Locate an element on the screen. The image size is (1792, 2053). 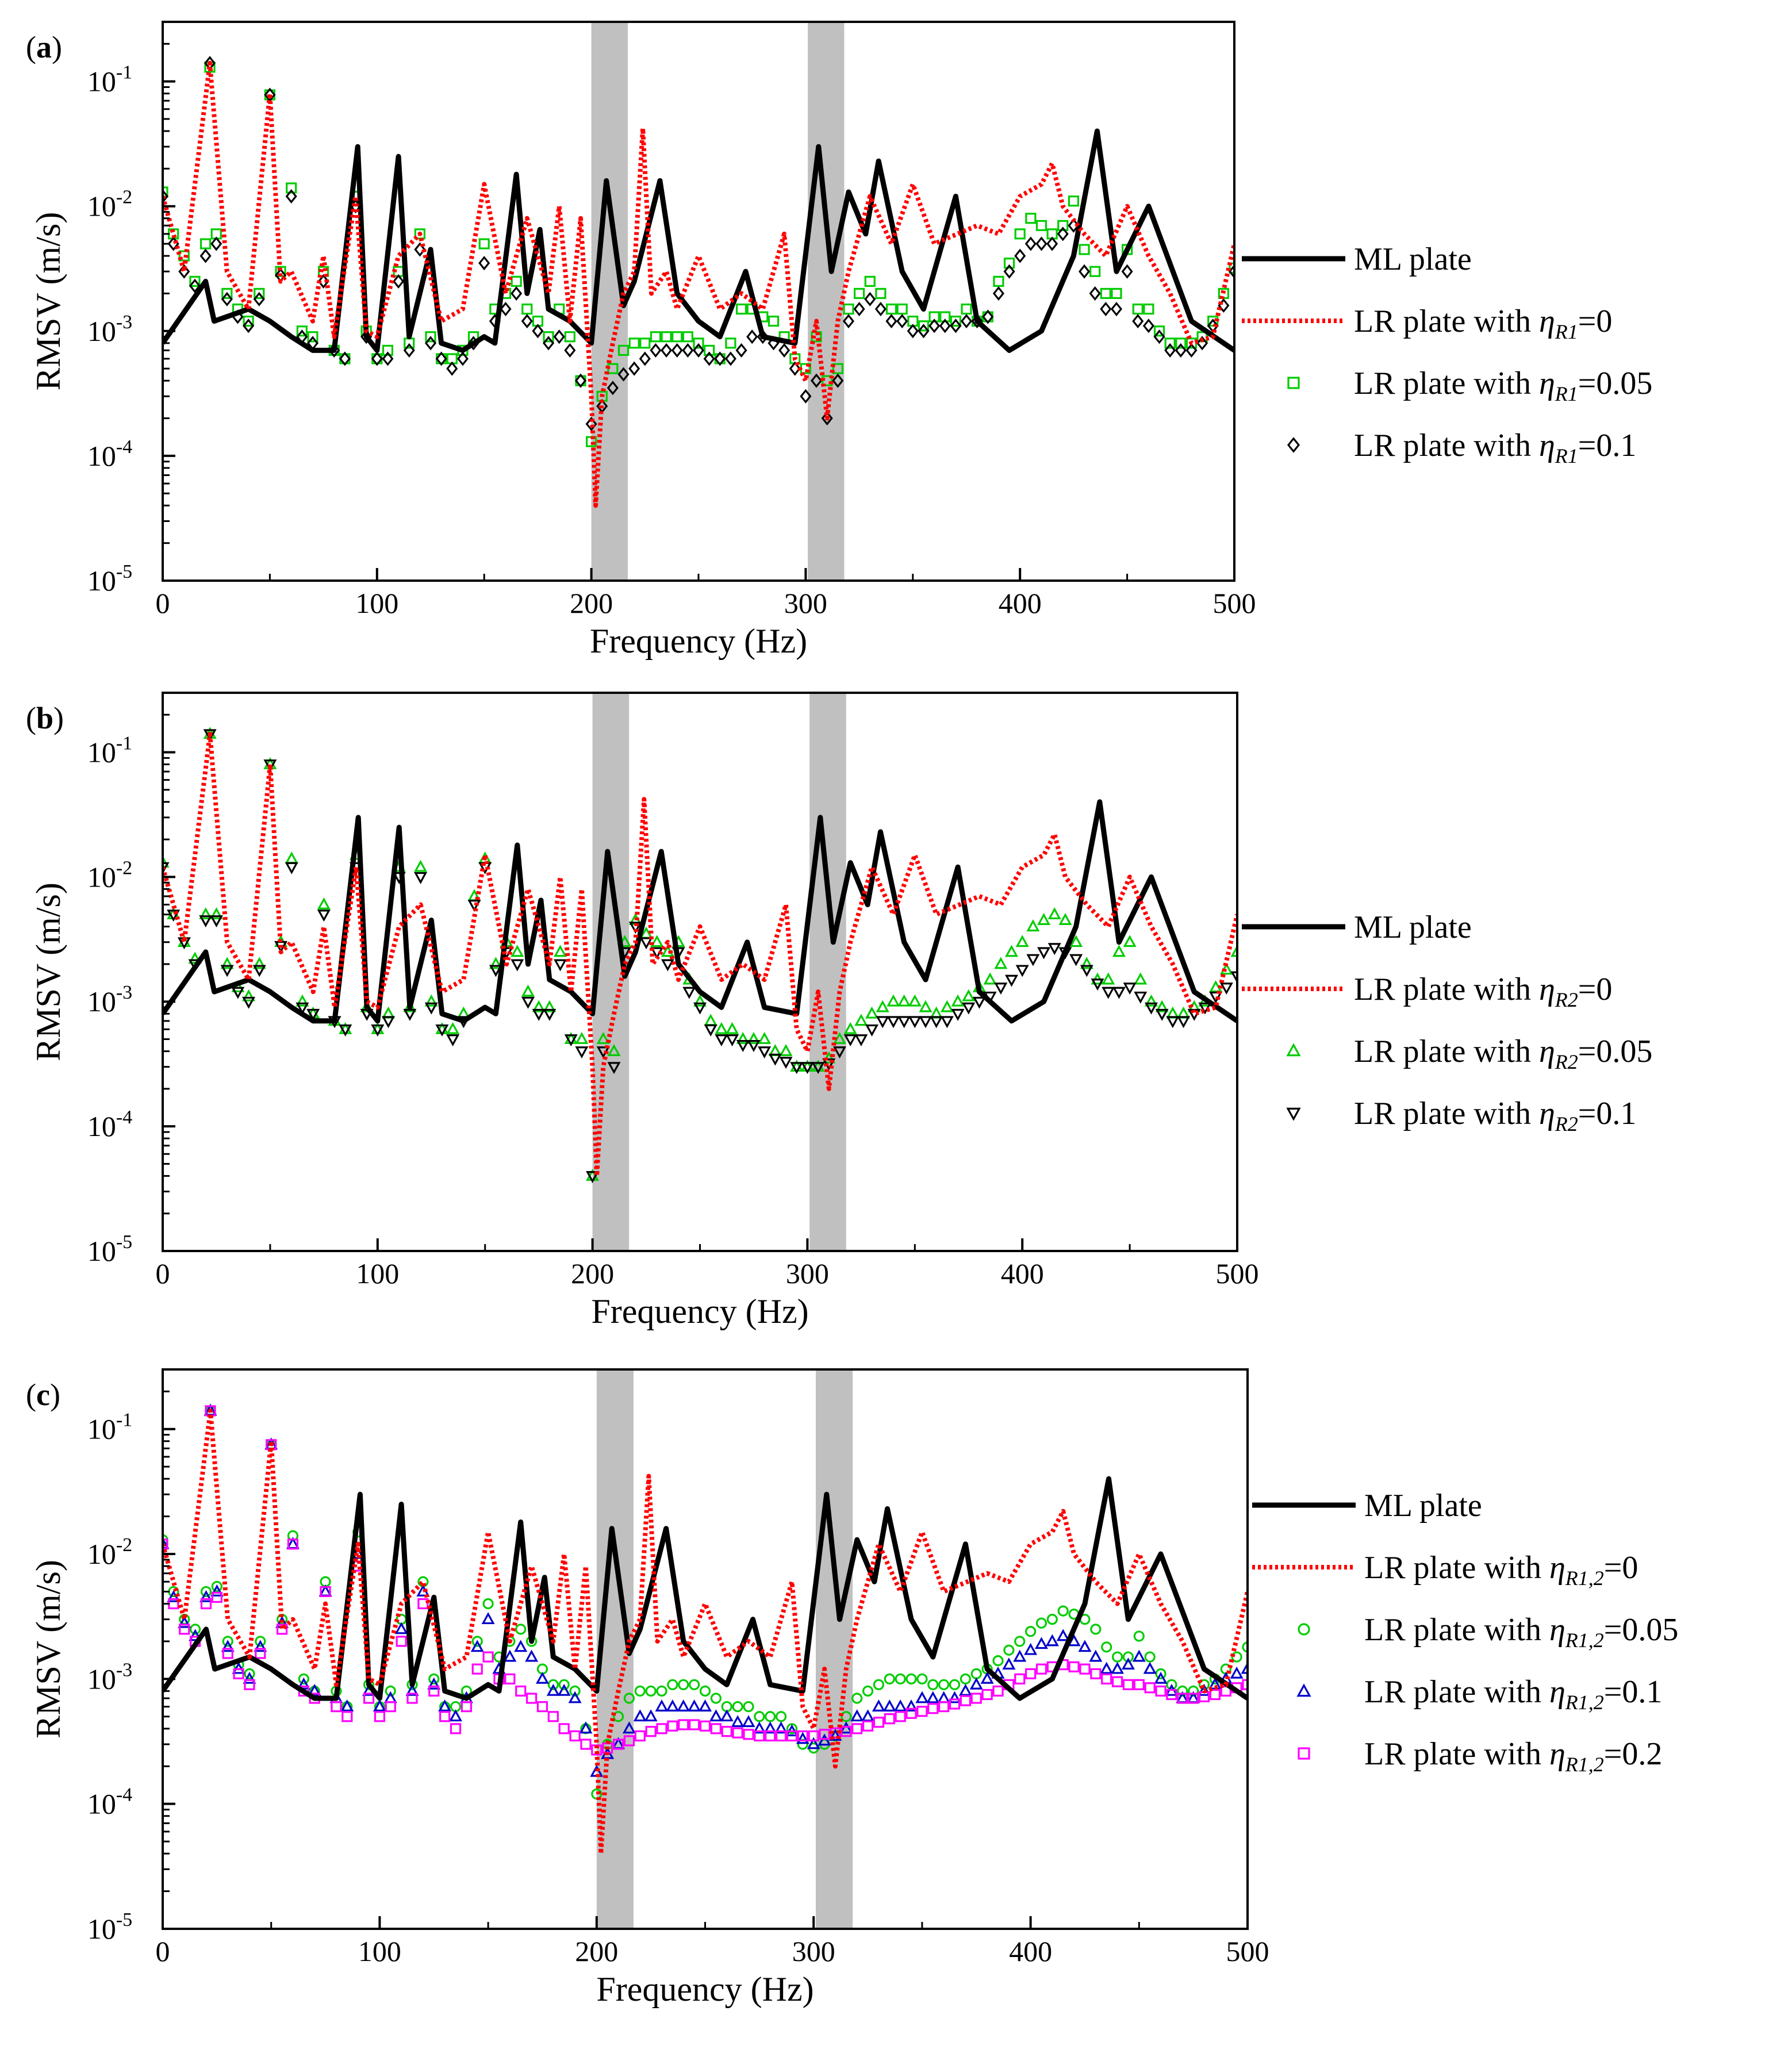
x-axis-title: Frequency (Hz) is located at coordinates (698, 641).